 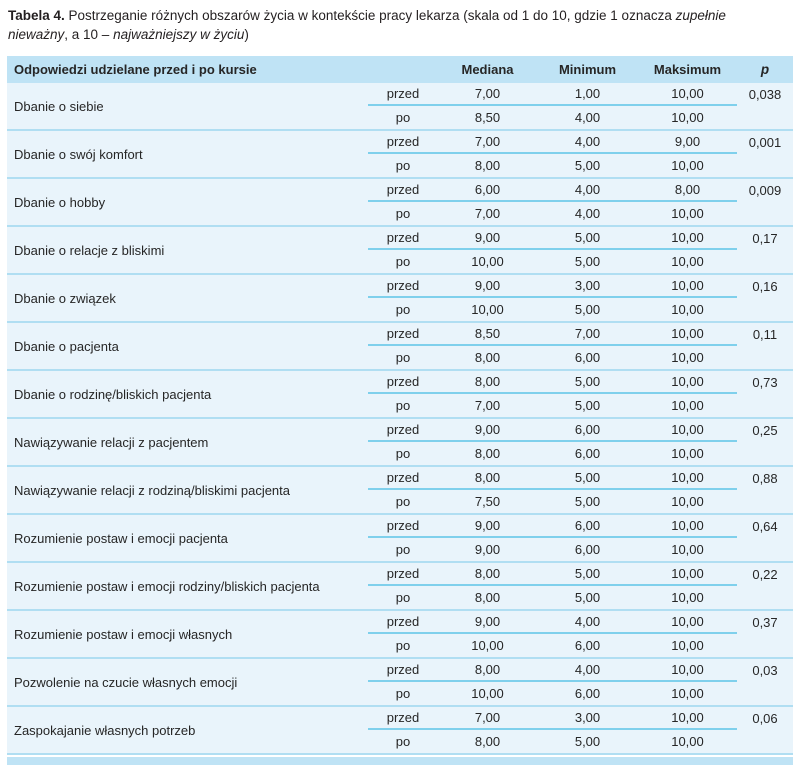 What do you see at coordinates (765, 574) in the screenshot?
I see `p-value: 0,22` at bounding box center [765, 574].